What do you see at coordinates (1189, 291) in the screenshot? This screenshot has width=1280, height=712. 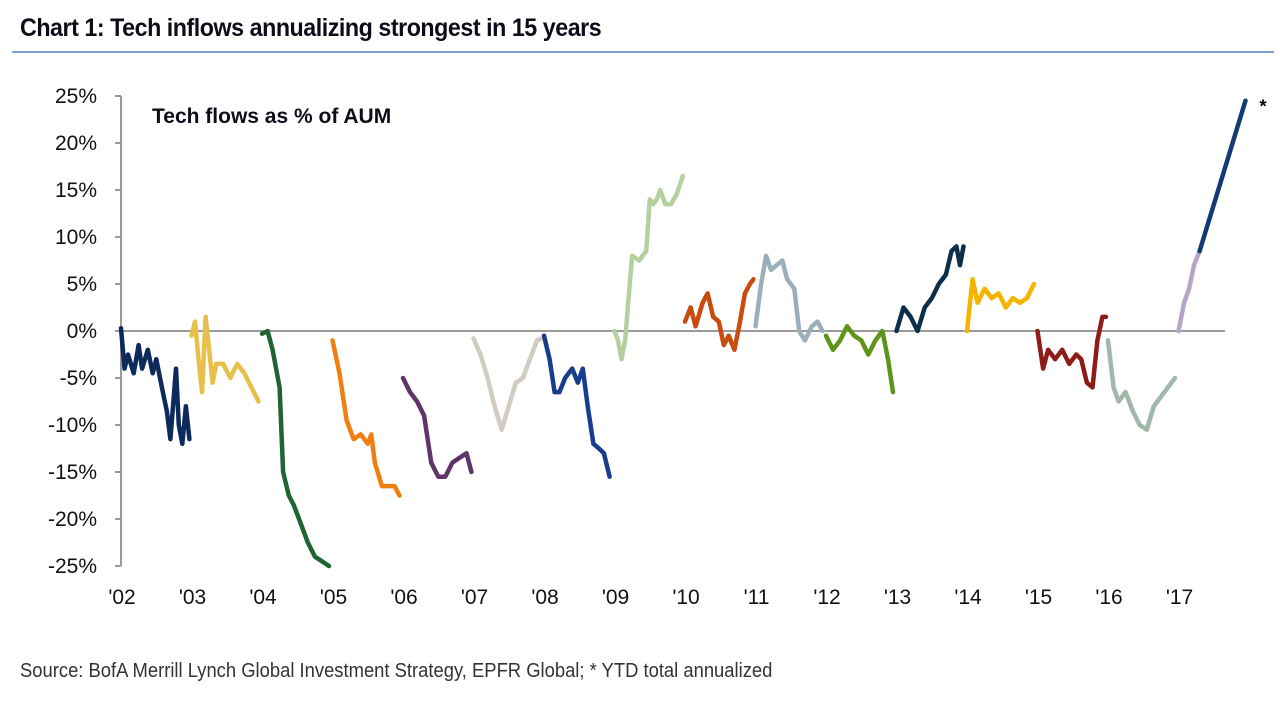 I see `series-line-2017-ytd` at bounding box center [1189, 291].